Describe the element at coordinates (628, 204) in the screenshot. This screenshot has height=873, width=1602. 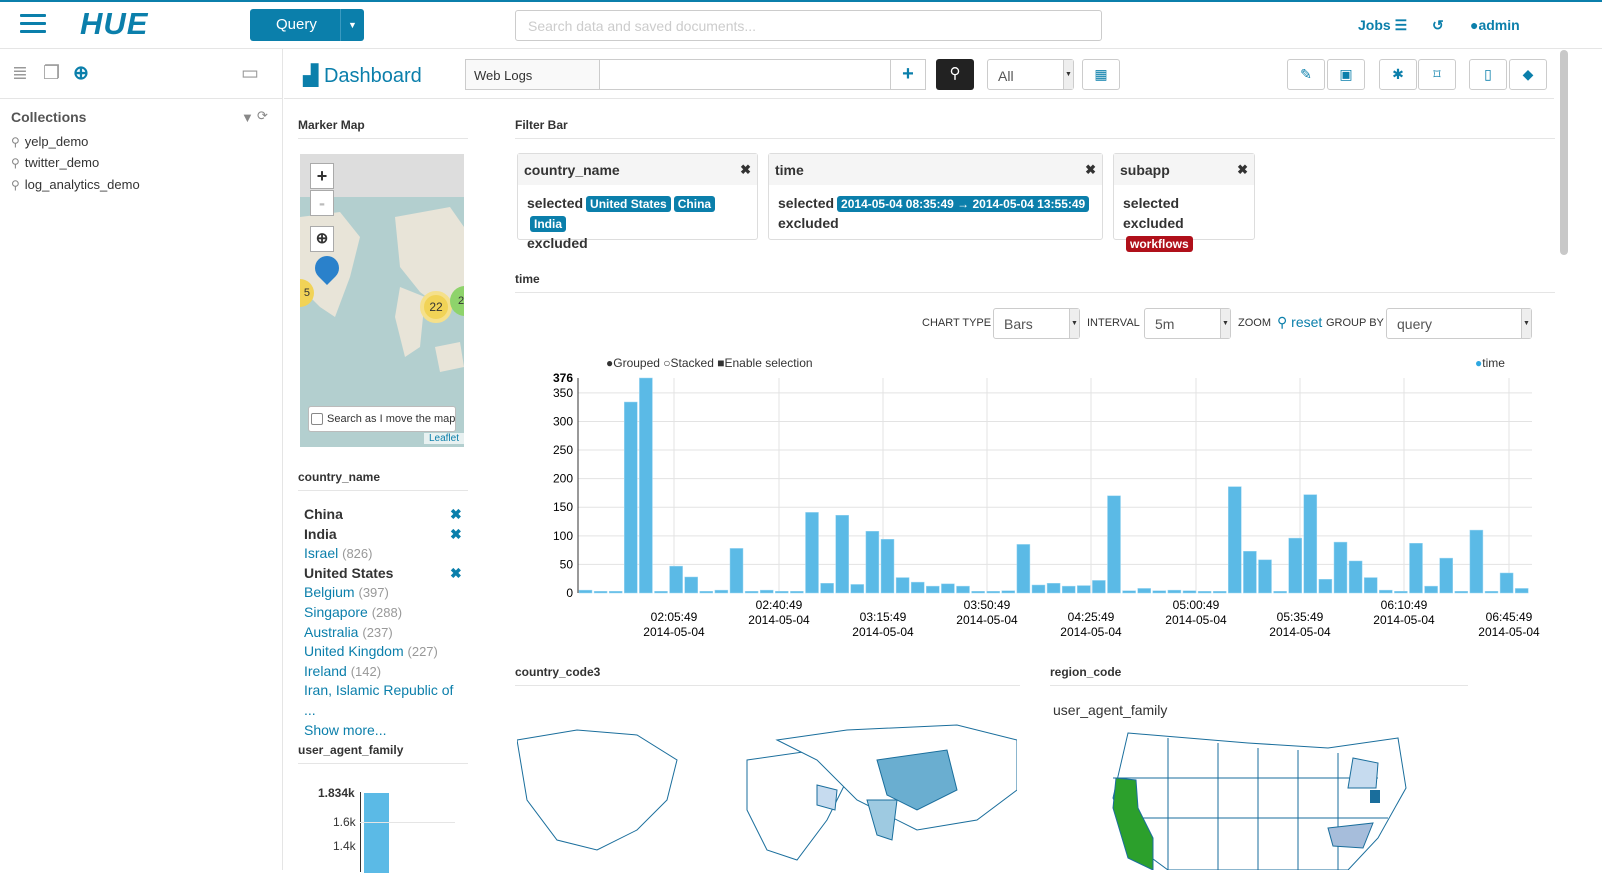
I see `selected-tag: United States` at that location.